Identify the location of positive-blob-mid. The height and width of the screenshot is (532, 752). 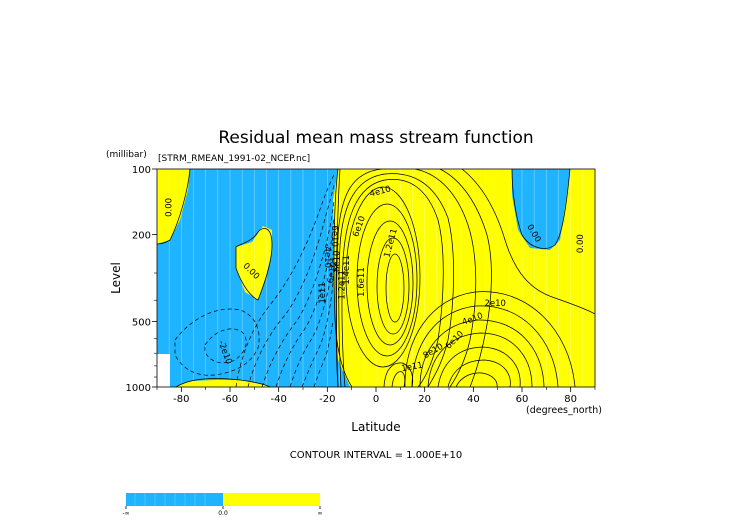
(254, 263).